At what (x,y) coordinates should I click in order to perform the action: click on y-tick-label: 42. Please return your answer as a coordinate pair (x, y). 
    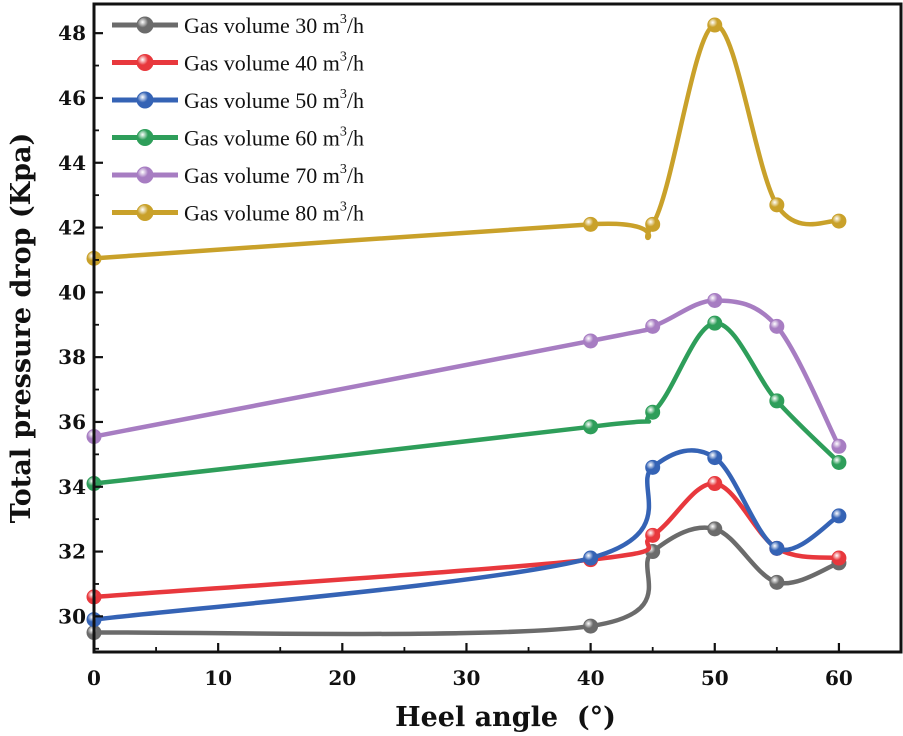
    Looking at the image, I should click on (72, 228).